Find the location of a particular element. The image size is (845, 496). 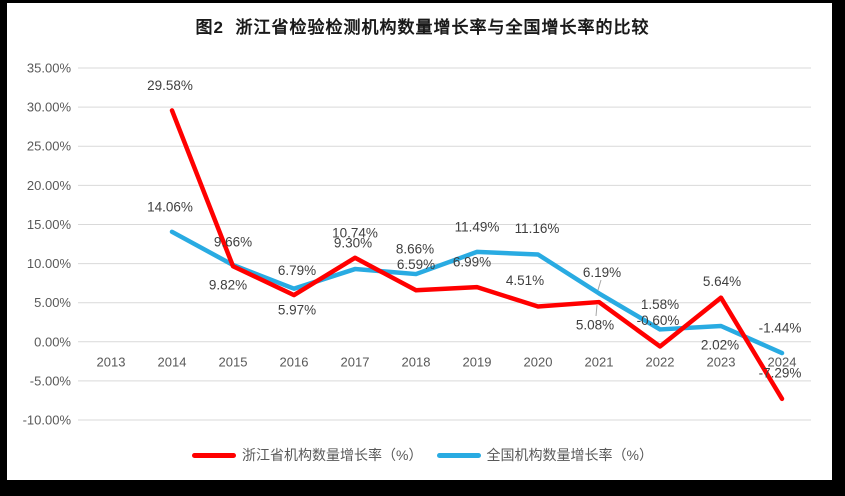

data-label: 14.06% is located at coordinates (170, 206).